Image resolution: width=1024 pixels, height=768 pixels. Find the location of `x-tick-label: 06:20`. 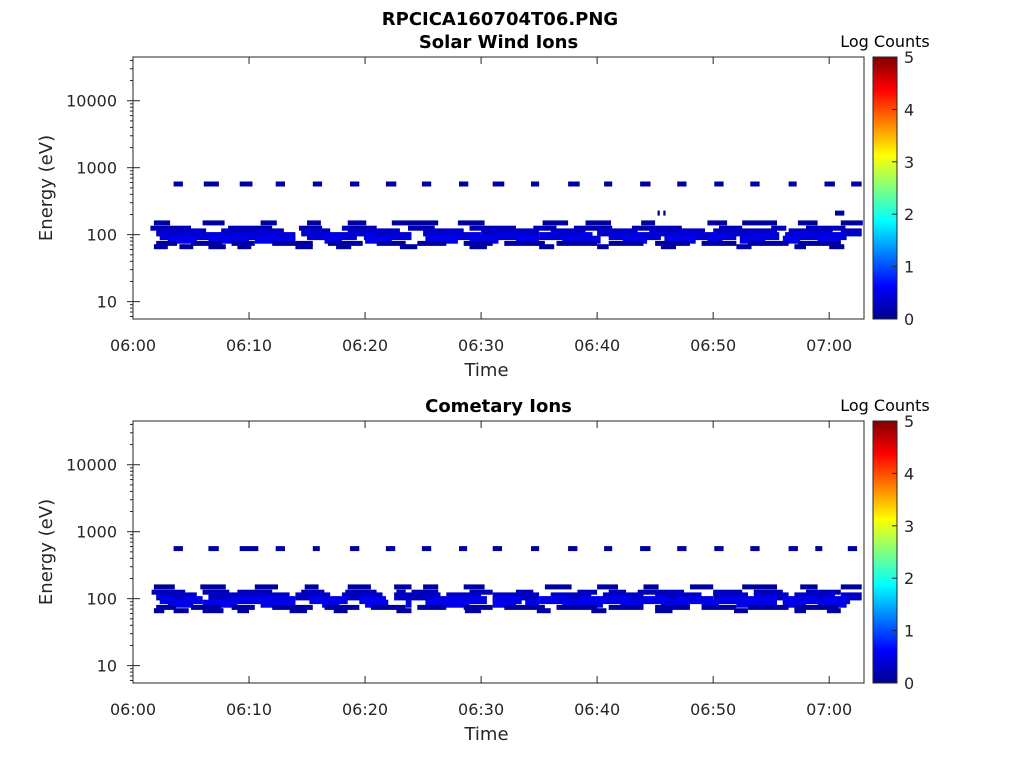

x-tick-label: 06:20 is located at coordinates (365, 709).